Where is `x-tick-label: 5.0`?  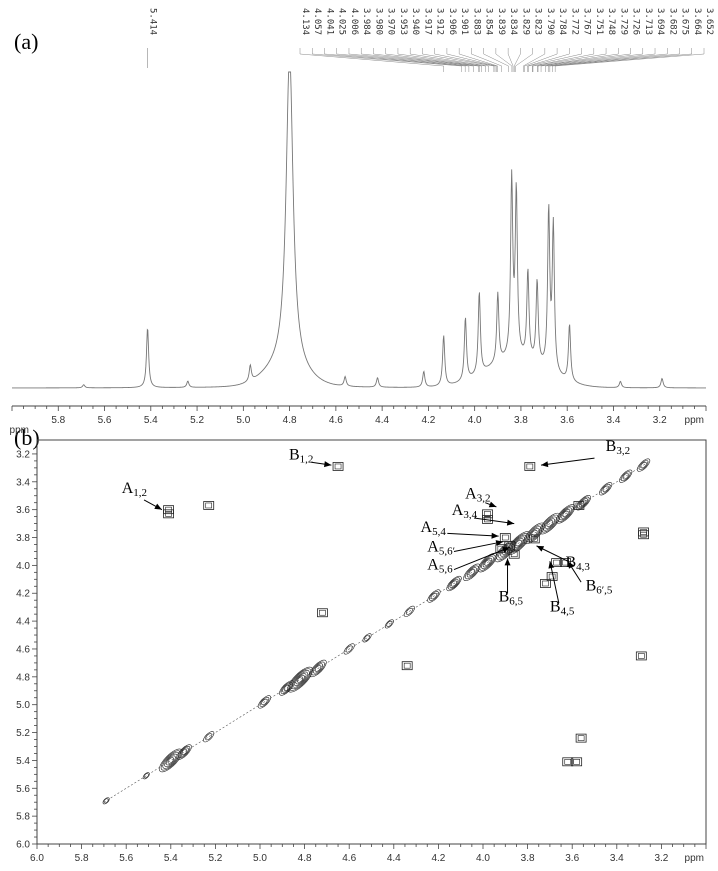
x-tick-label: 5.0 is located at coordinates (260, 858).